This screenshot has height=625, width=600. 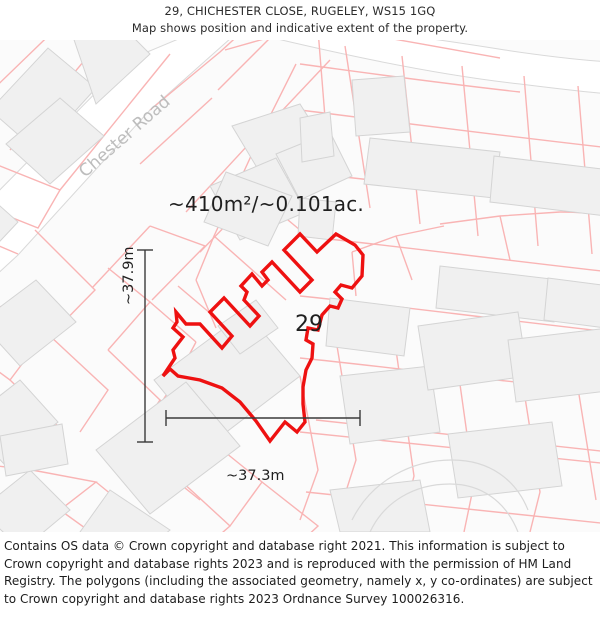 What do you see at coordinates (145, 346) in the screenshot?
I see `dimension-vertical` at bounding box center [145, 346].